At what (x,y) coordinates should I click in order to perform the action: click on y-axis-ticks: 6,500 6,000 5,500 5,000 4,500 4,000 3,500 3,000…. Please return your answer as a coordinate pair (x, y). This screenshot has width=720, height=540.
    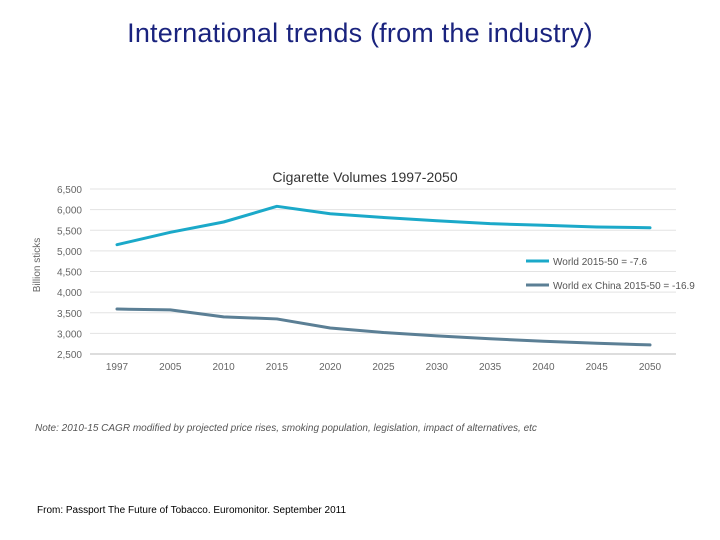
    Looking at the image, I should click on (69, 273).